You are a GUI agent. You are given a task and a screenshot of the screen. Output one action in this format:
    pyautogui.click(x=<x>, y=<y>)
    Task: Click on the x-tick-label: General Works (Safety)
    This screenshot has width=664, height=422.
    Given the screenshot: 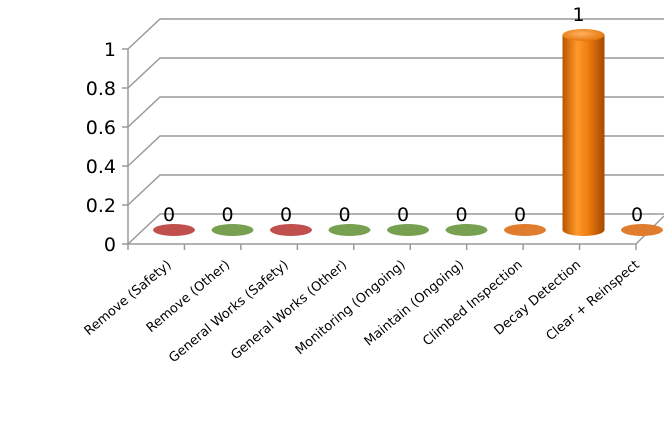 What is the action you would take?
    pyautogui.click(x=228, y=312)
    